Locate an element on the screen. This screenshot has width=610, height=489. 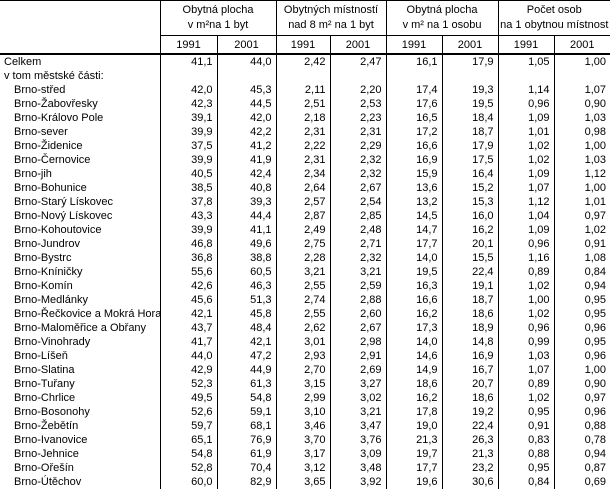
row-label: Brno-Líšeň is located at coordinates (80, 356).